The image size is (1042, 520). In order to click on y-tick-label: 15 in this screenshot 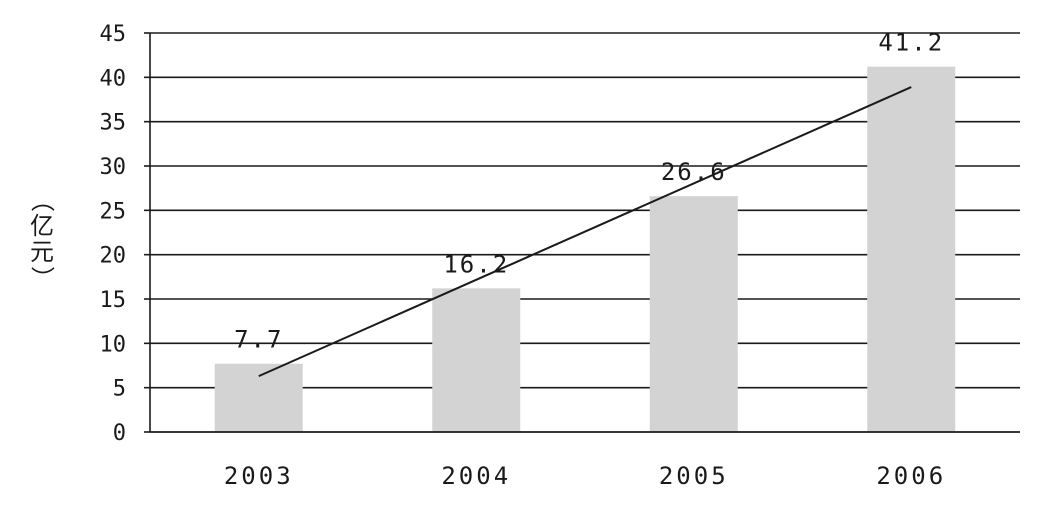, I will do `click(113, 300)`.